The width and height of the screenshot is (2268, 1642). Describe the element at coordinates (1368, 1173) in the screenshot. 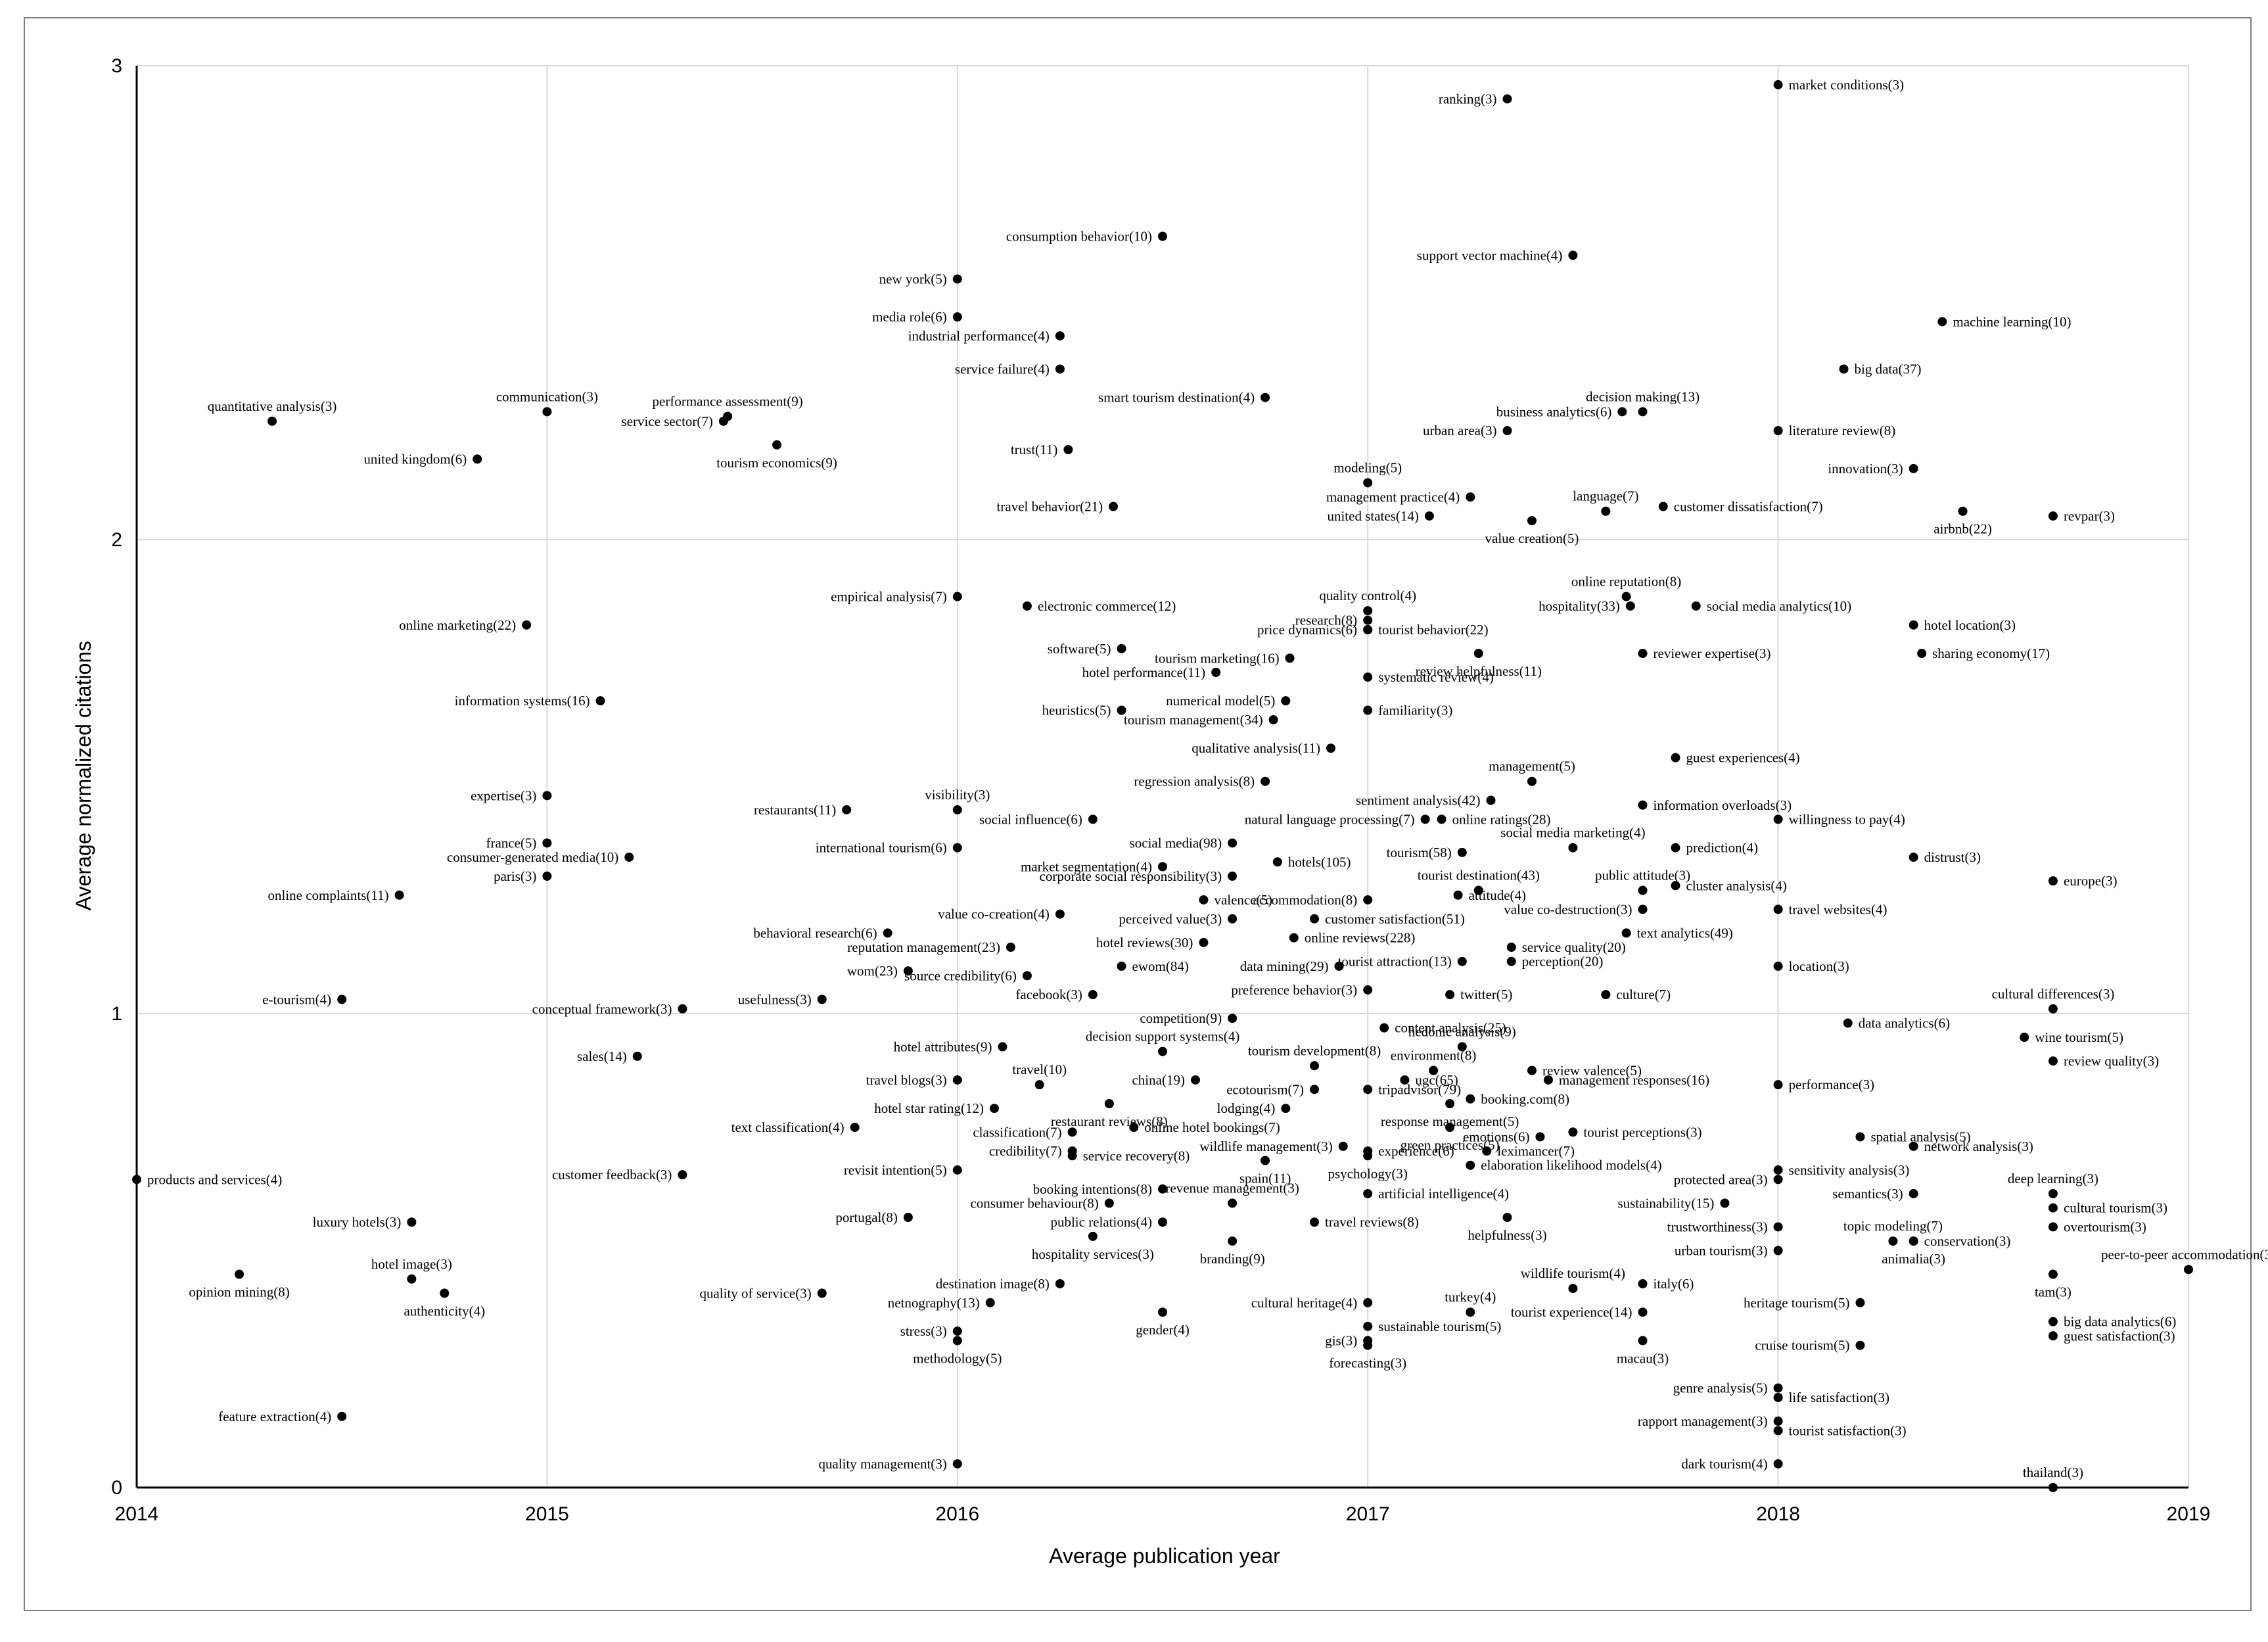

I see `data-point-label: psychology(3)` at that location.